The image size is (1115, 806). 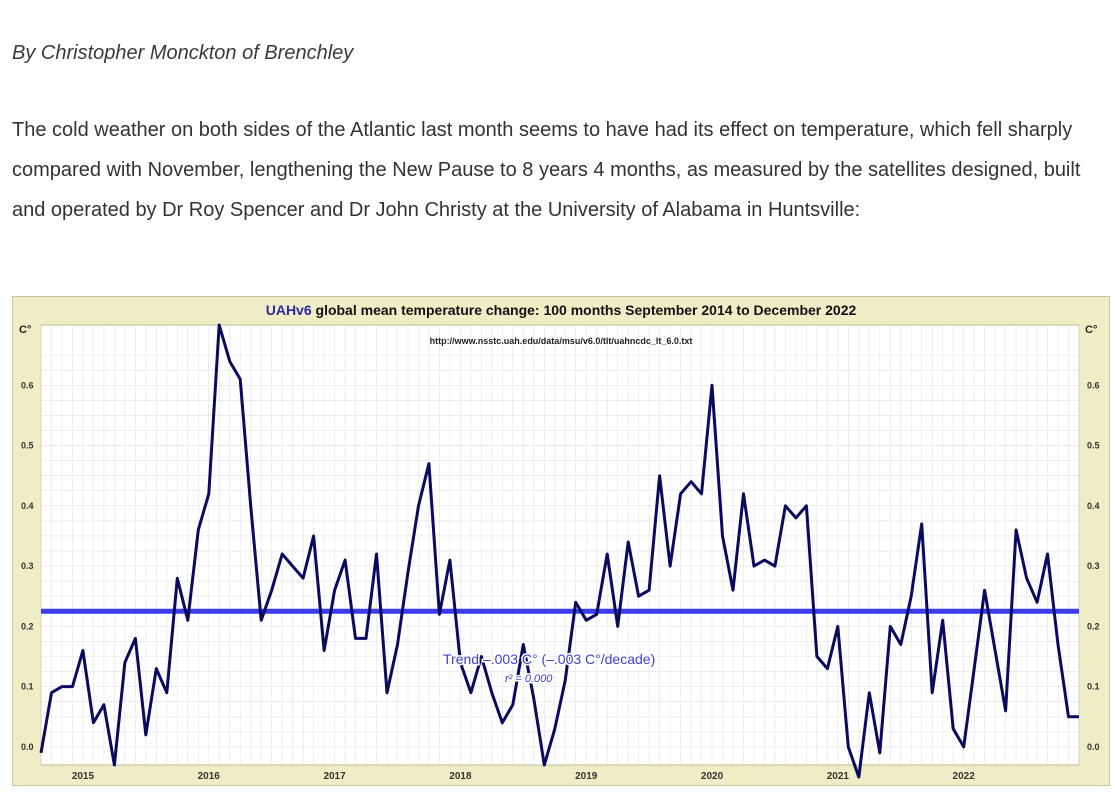 What do you see at coordinates (27, 385) in the screenshot?
I see `y-tick-label-left: 0.6` at bounding box center [27, 385].